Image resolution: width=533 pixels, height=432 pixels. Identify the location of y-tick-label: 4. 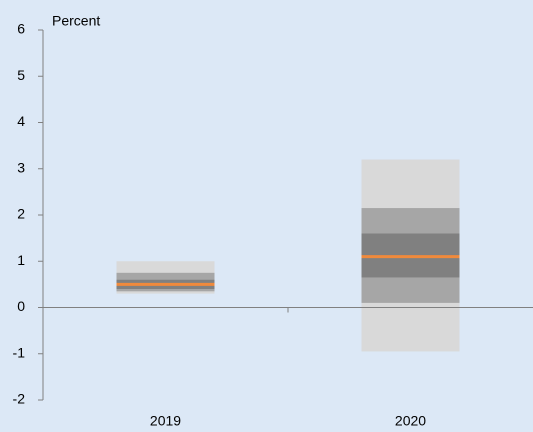
(21, 121).